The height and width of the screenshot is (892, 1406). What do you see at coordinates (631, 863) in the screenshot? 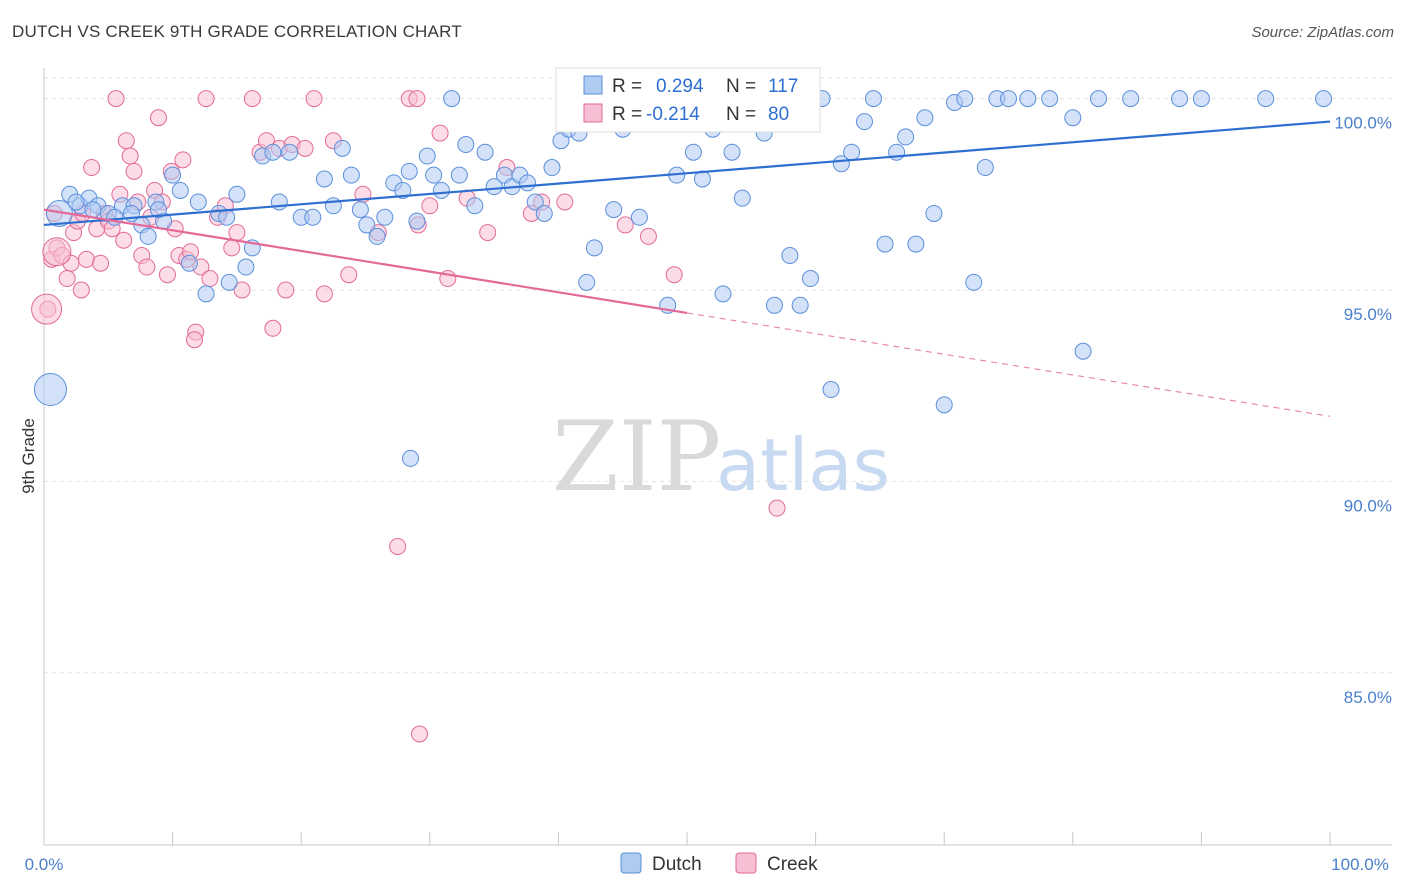
I see `bottom-legend-swatch-dutch` at bounding box center [631, 863].